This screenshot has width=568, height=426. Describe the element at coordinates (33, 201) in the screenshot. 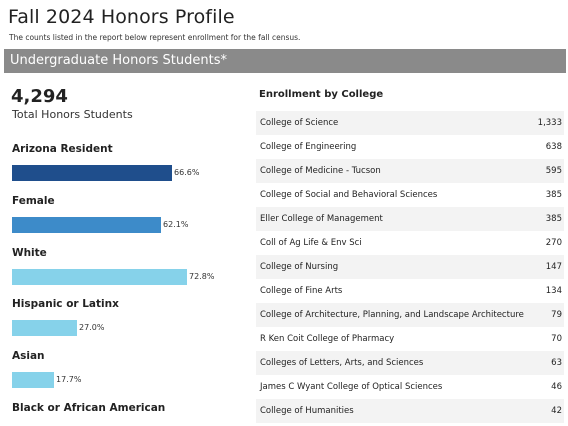

I see `metric-label: Female` at that location.